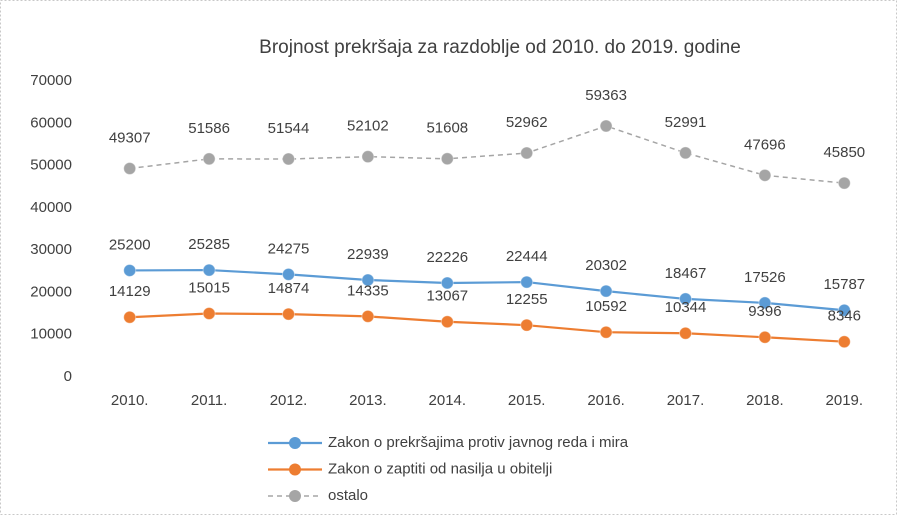 Image resolution: width=898 pixels, height=516 pixels. Describe the element at coordinates (348, 495) in the screenshot. I see `legend-label: ostalo` at that location.